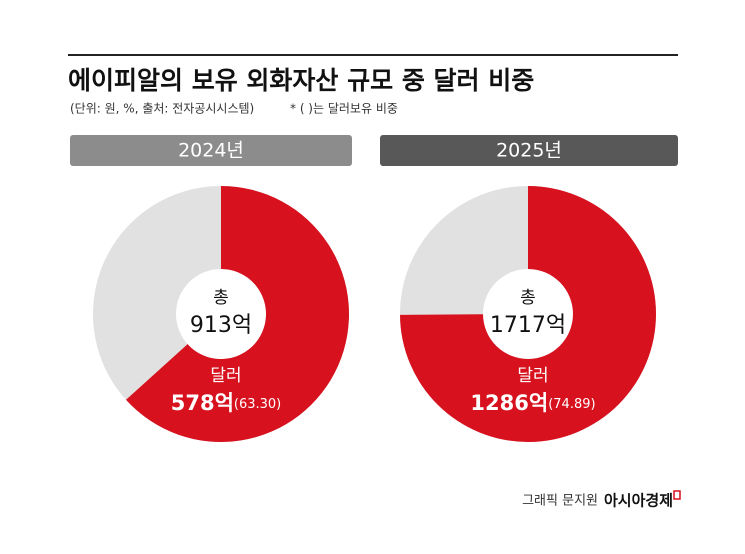 The image size is (745, 554). What do you see at coordinates (162, 109) in the screenshot?
I see `subtitle: (단위: 원, %, 출처: 전자공시시스템)` at bounding box center [162, 109].